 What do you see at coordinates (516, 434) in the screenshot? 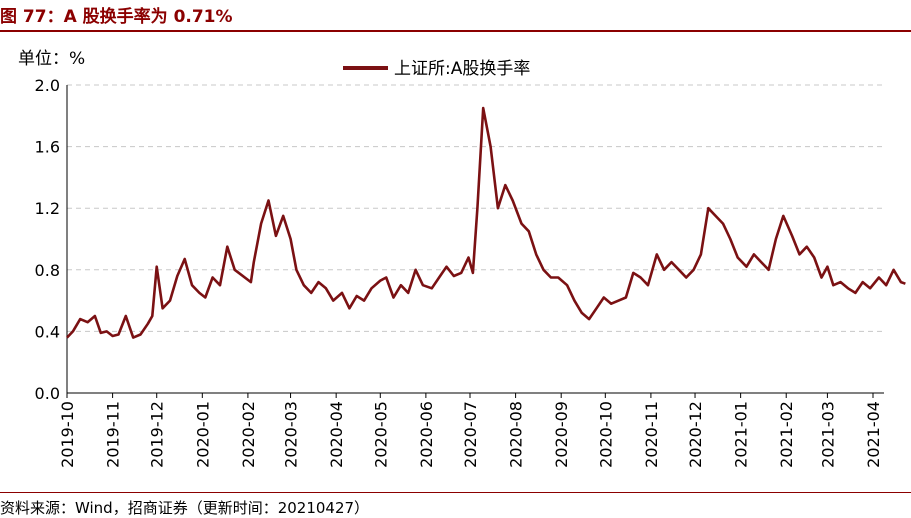
I see `x-tick-label: 2020-08` at bounding box center [516, 434].